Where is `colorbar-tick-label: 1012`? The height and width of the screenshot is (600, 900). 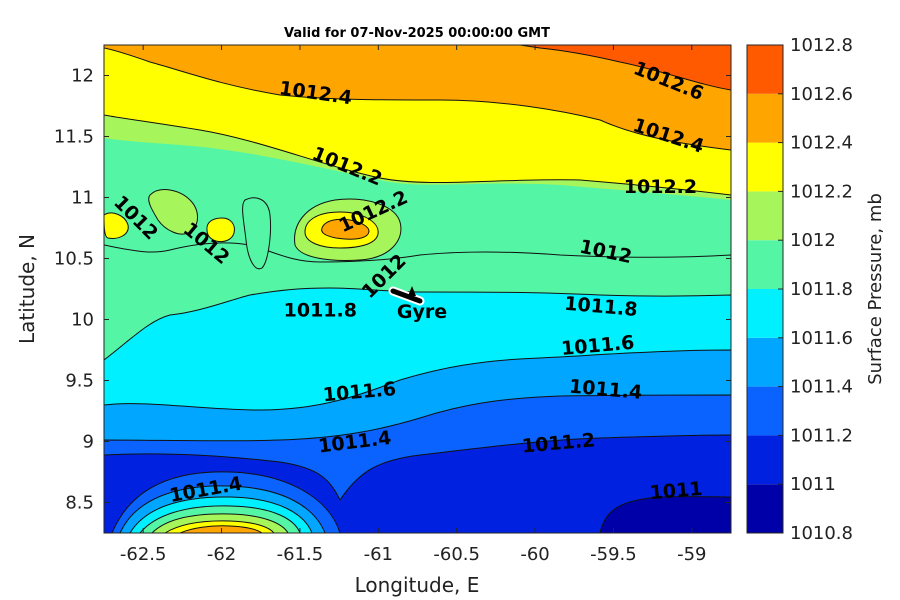
colorbar-tick-label: 1012 is located at coordinates (813, 240).